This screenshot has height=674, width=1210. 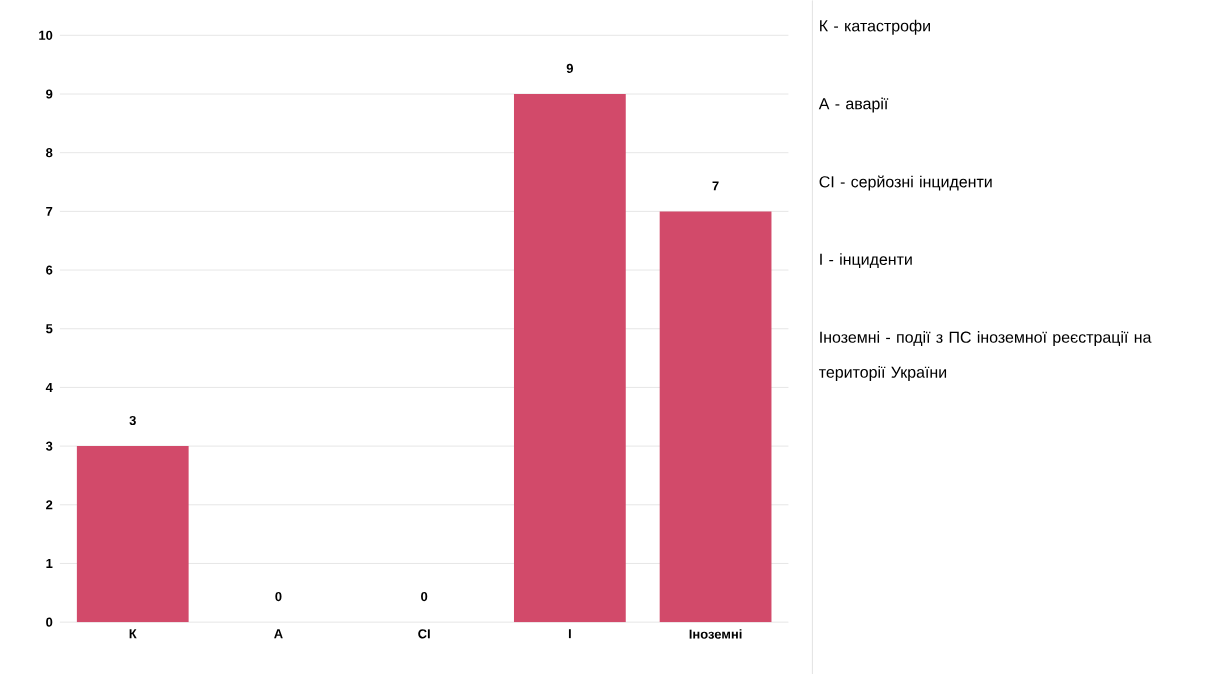 I want to click on data-label: 7, so click(x=715, y=186).